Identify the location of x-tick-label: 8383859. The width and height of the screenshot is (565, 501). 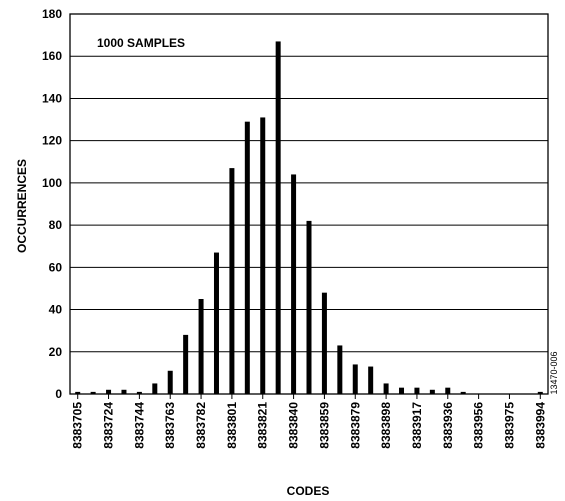
(324, 425).